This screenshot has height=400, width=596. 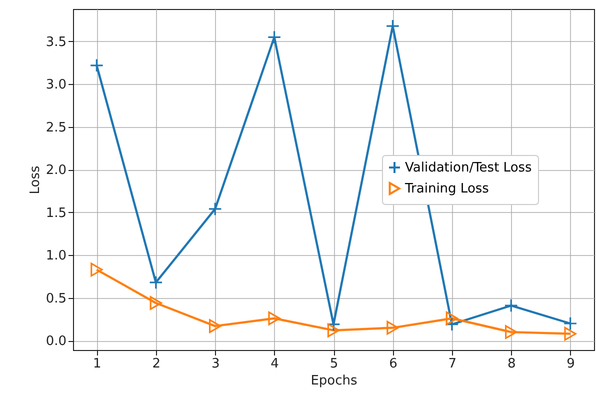 What do you see at coordinates (56, 298) in the screenshot?
I see `y-tick-label: 0.5` at bounding box center [56, 298].